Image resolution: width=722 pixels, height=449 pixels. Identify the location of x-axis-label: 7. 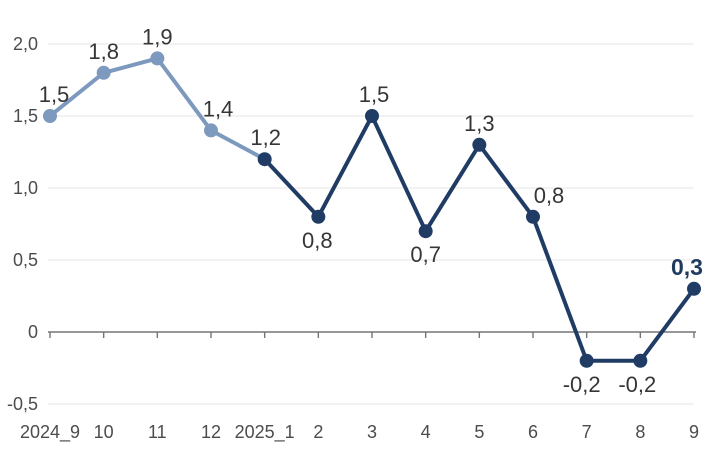
(587, 432).